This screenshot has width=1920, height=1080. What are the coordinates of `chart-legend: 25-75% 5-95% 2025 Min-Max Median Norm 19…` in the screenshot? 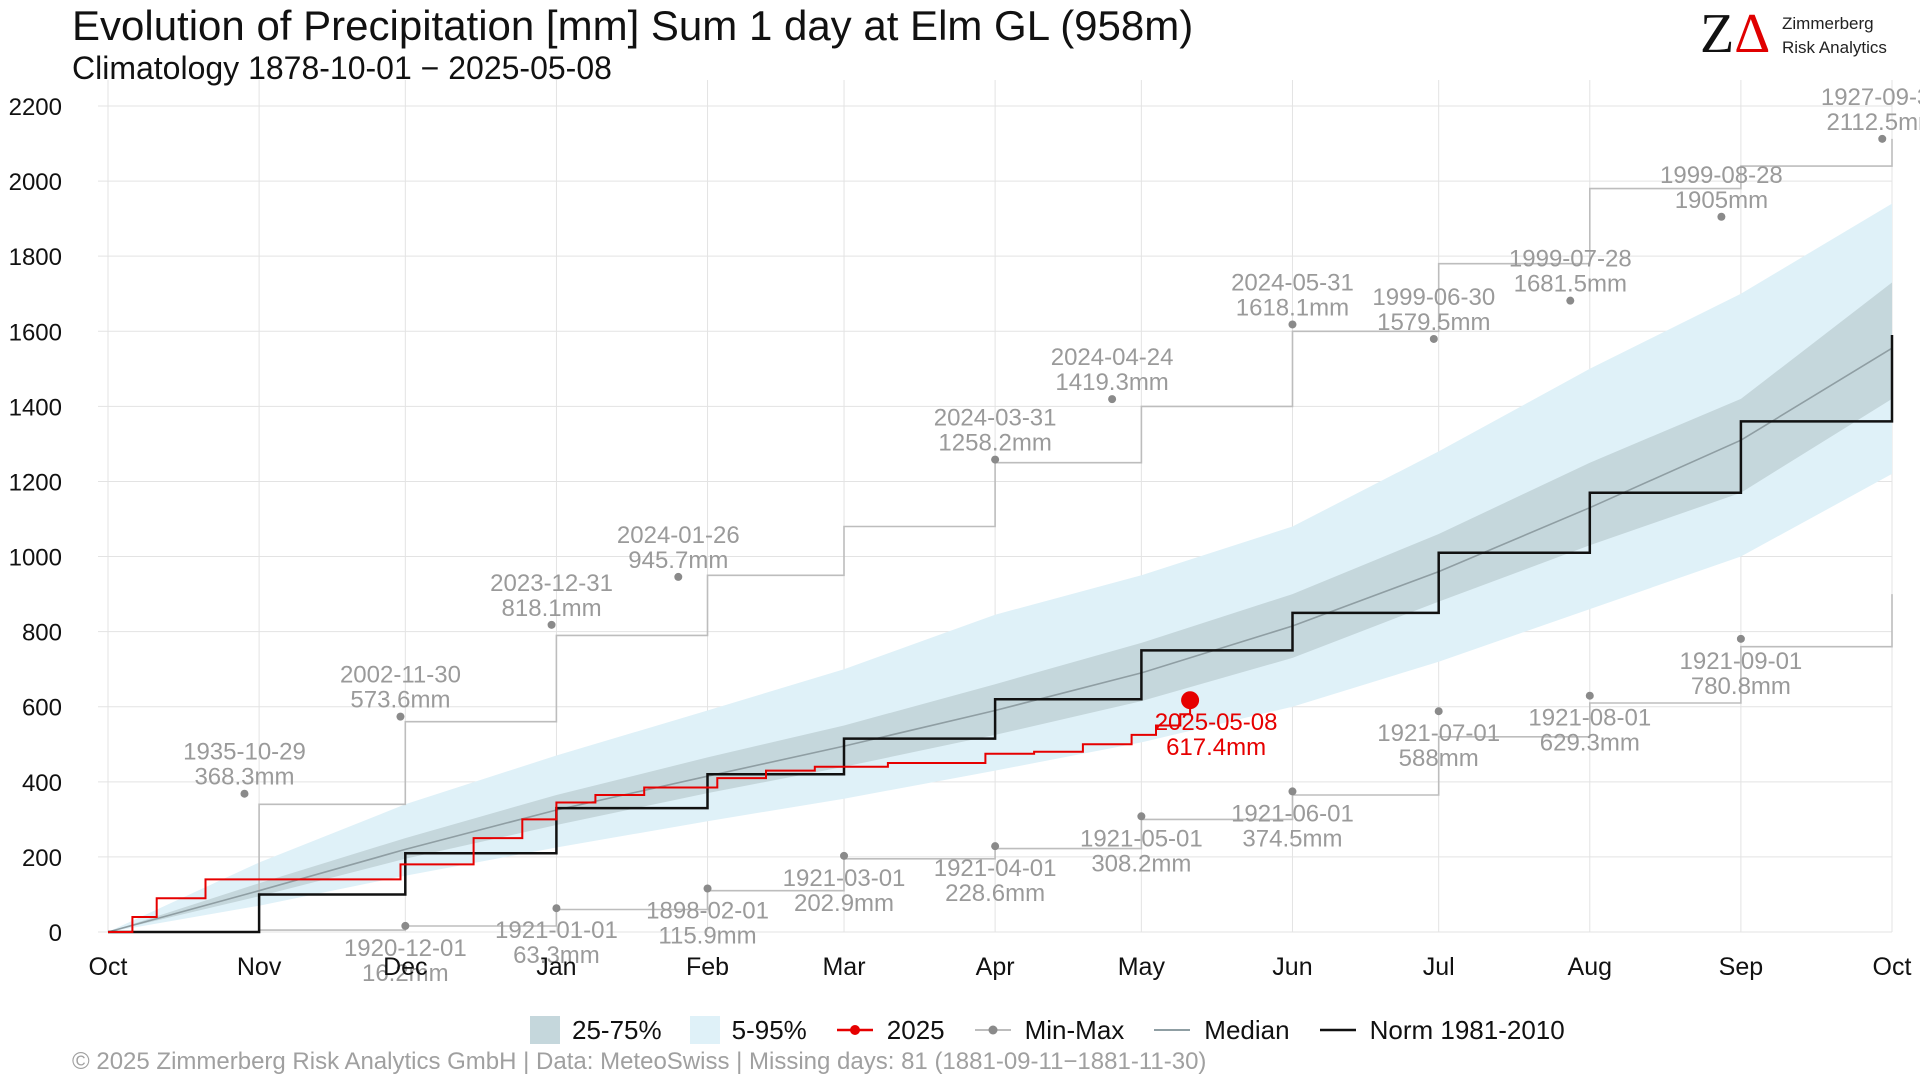 It's located at (1061, 1030).